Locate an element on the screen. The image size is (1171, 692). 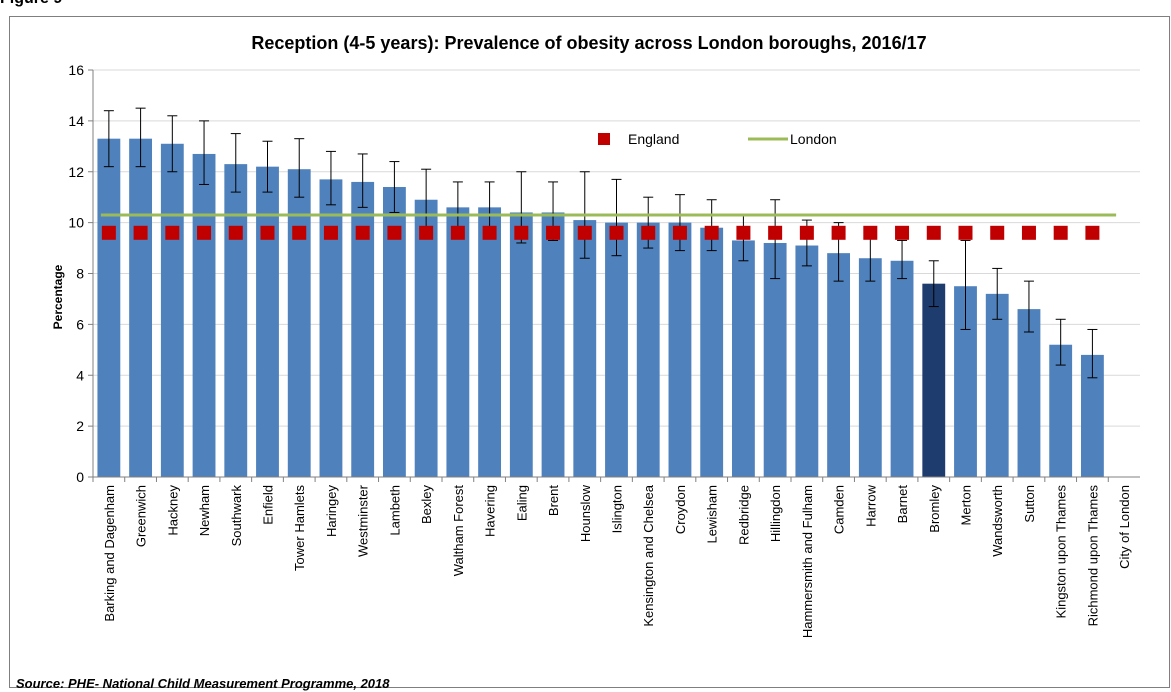
x-tick-label: Lewisham is located at coordinates (712, 514).